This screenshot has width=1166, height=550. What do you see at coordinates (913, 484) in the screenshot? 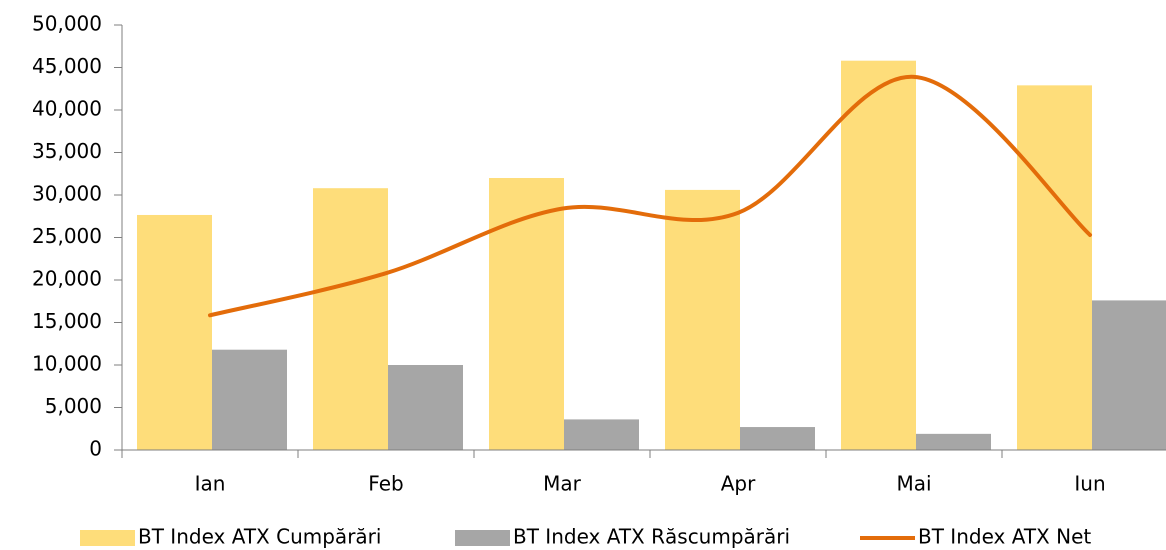
I see `x-tick-label: Mai` at bounding box center [913, 484].